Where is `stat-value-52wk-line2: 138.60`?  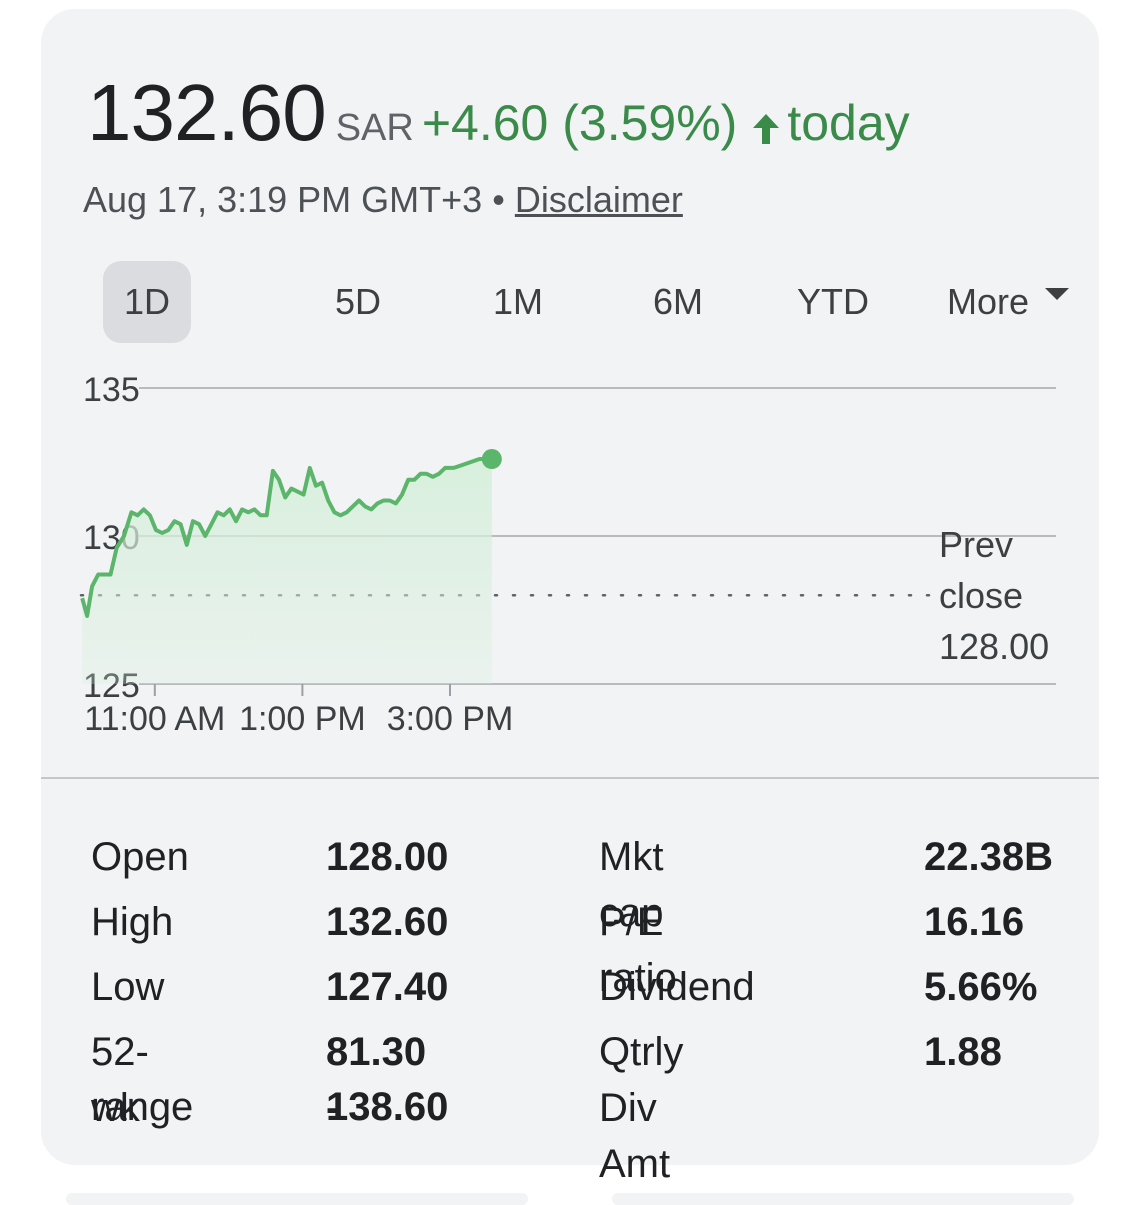
stat-value-52wk-line2: 138.60 is located at coordinates (387, 1107).